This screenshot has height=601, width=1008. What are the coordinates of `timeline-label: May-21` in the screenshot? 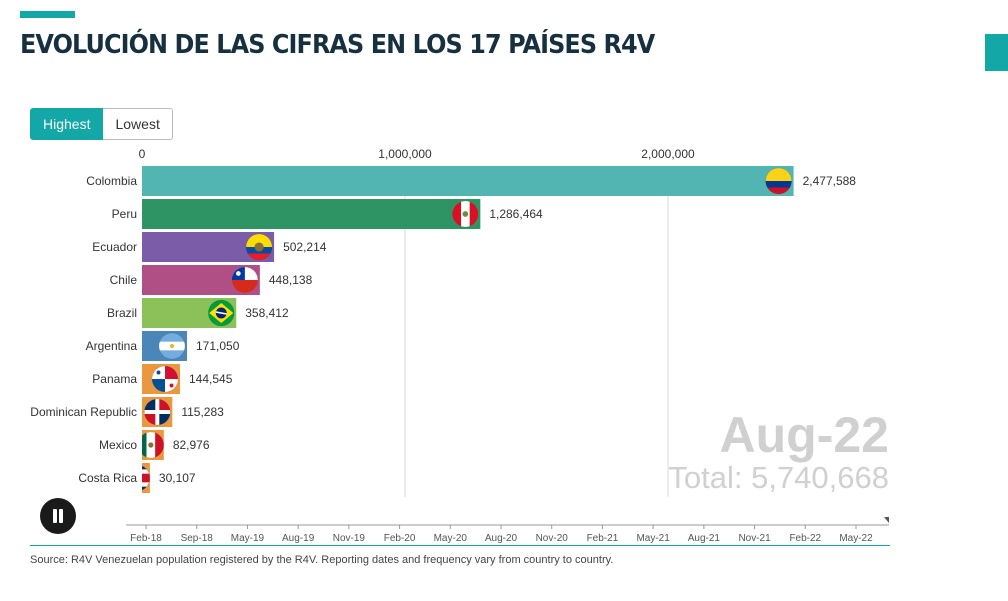 It's located at (653, 538).